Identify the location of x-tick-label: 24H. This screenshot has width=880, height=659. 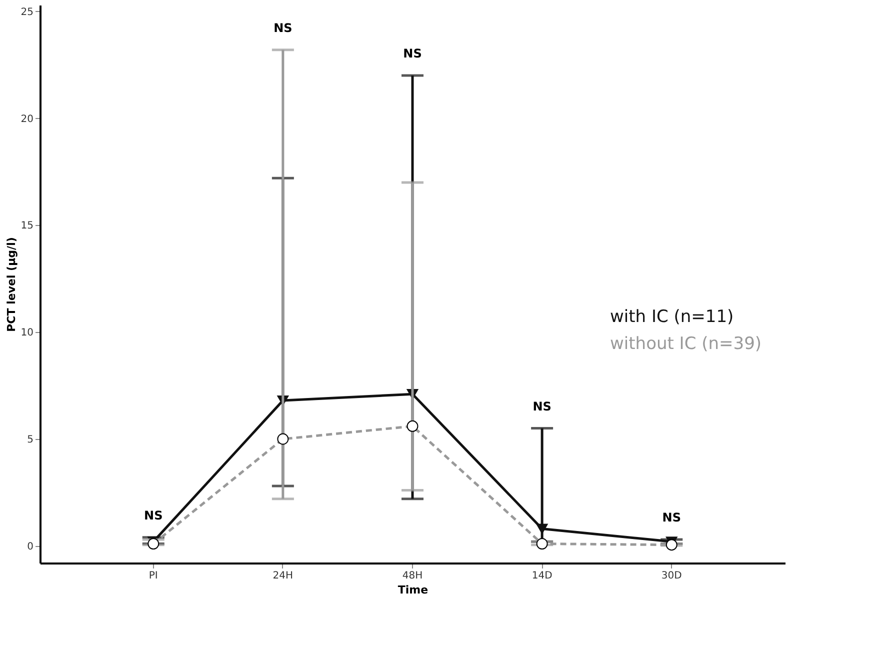
(283, 576).